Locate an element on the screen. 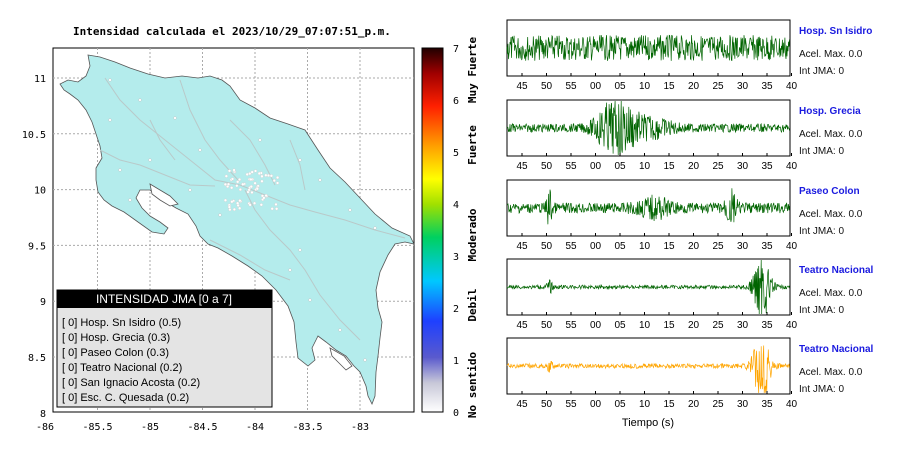 The height and width of the screenshot is (460, 910). legend-entry: [ 0] San Ignacio Acosta (0.2) is located at coordinates (131, 383).